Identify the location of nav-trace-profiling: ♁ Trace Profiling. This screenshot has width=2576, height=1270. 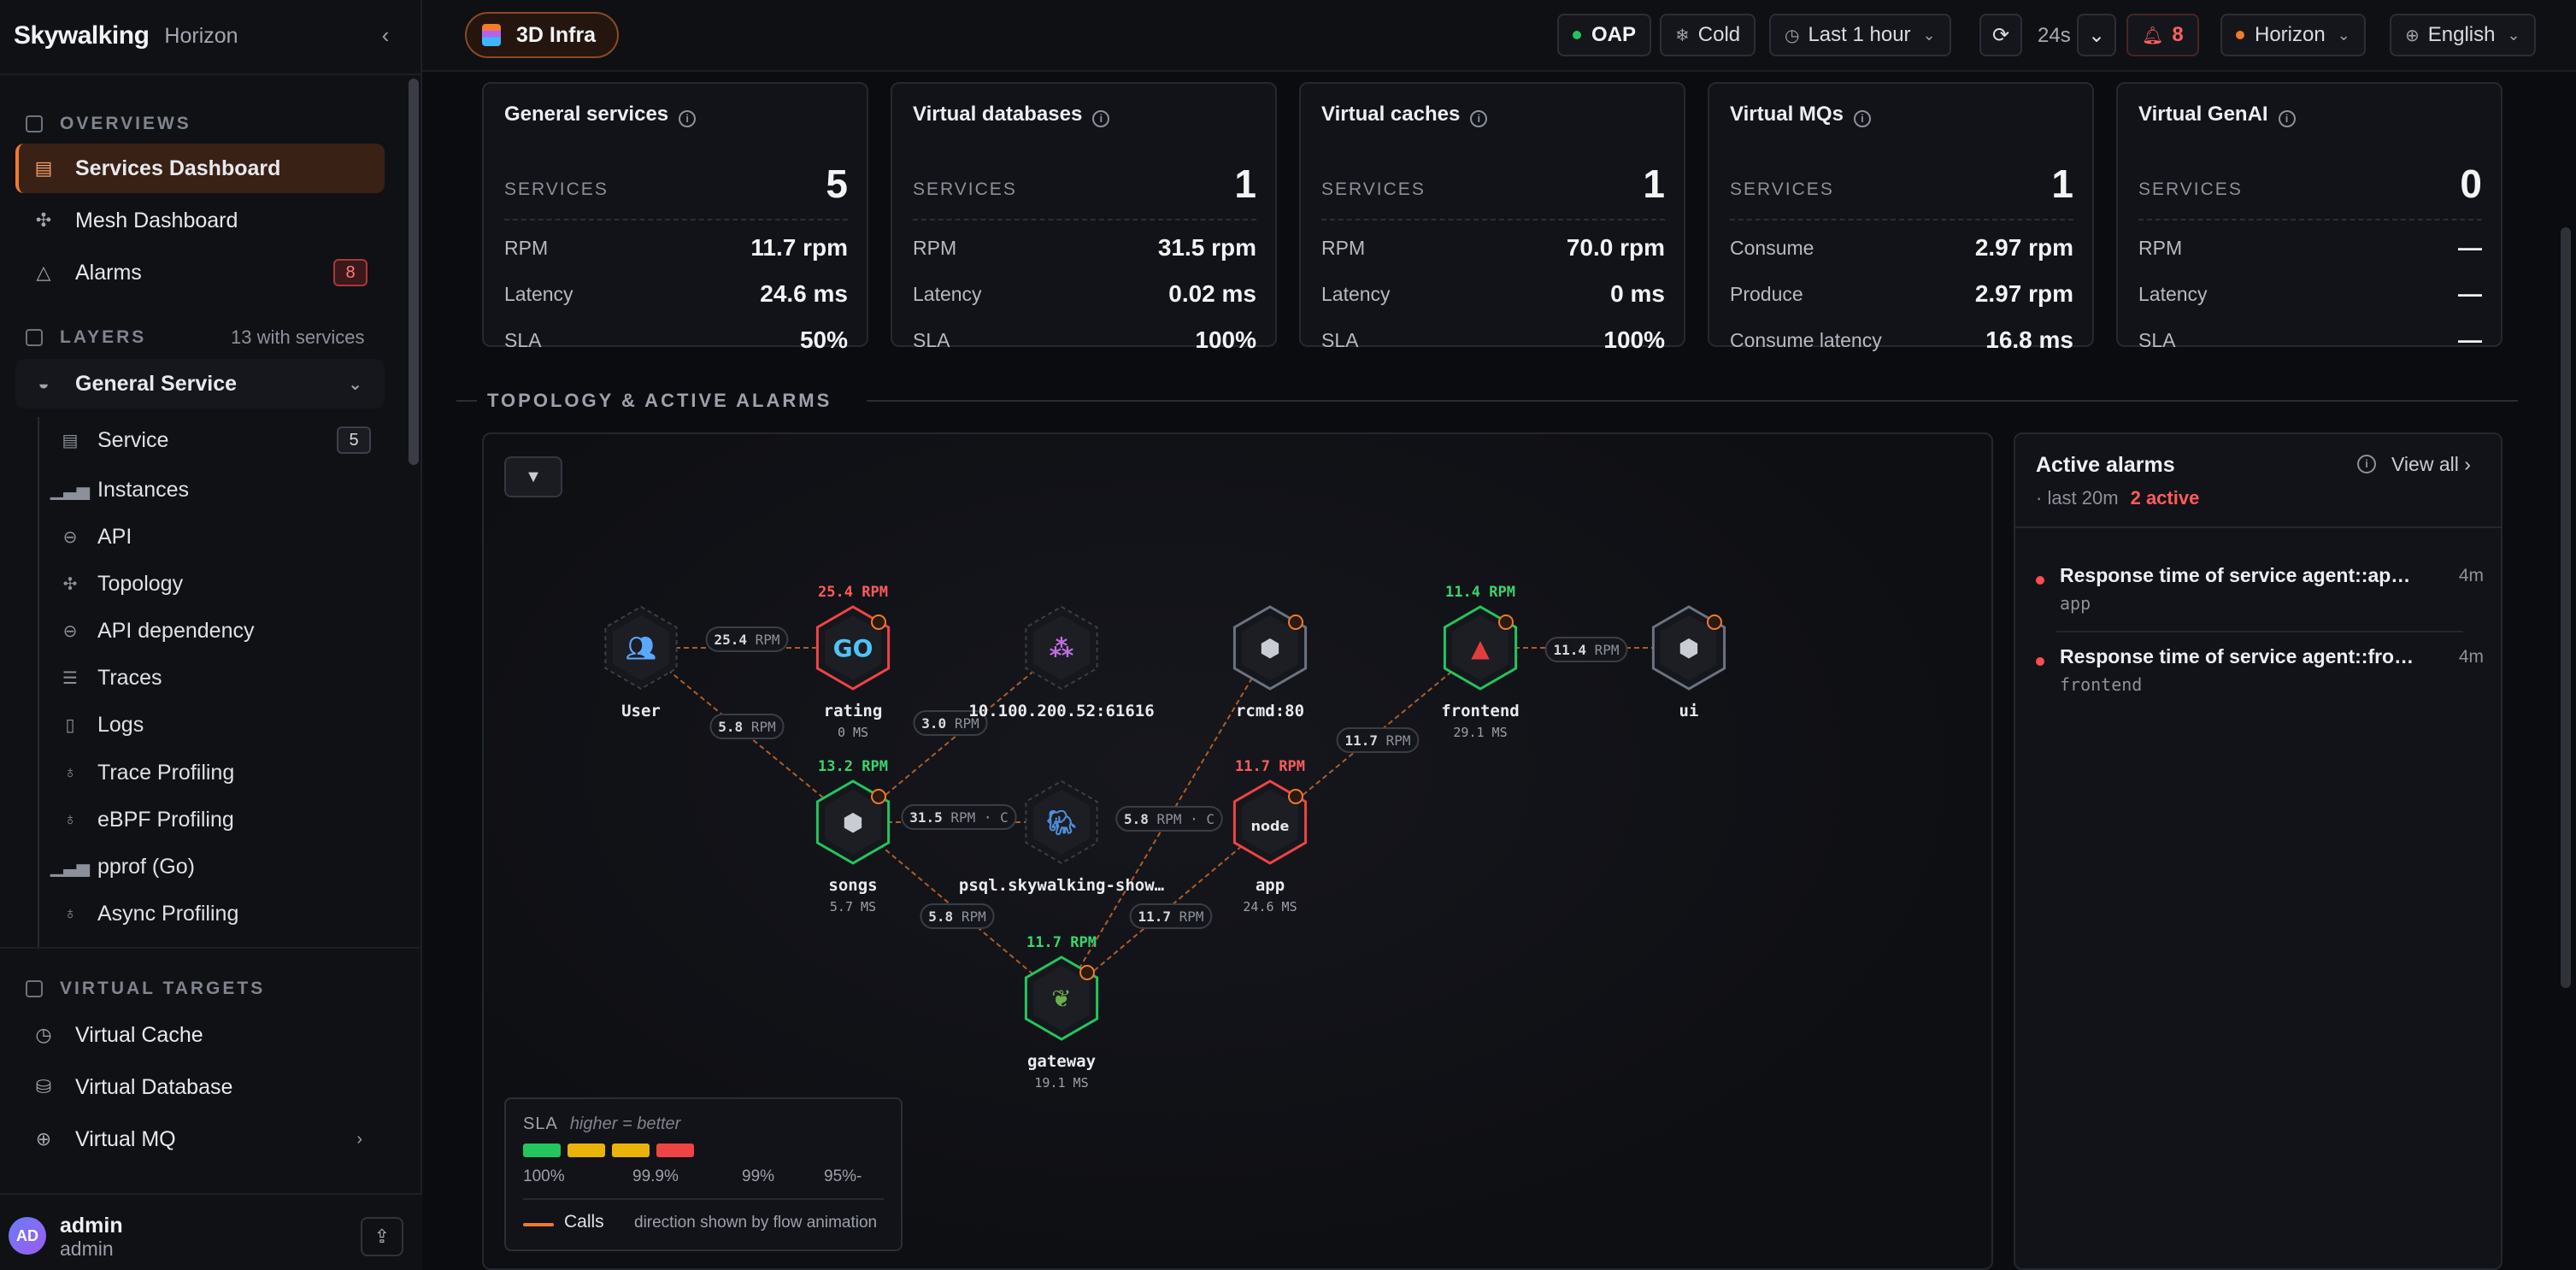
(222, 772).